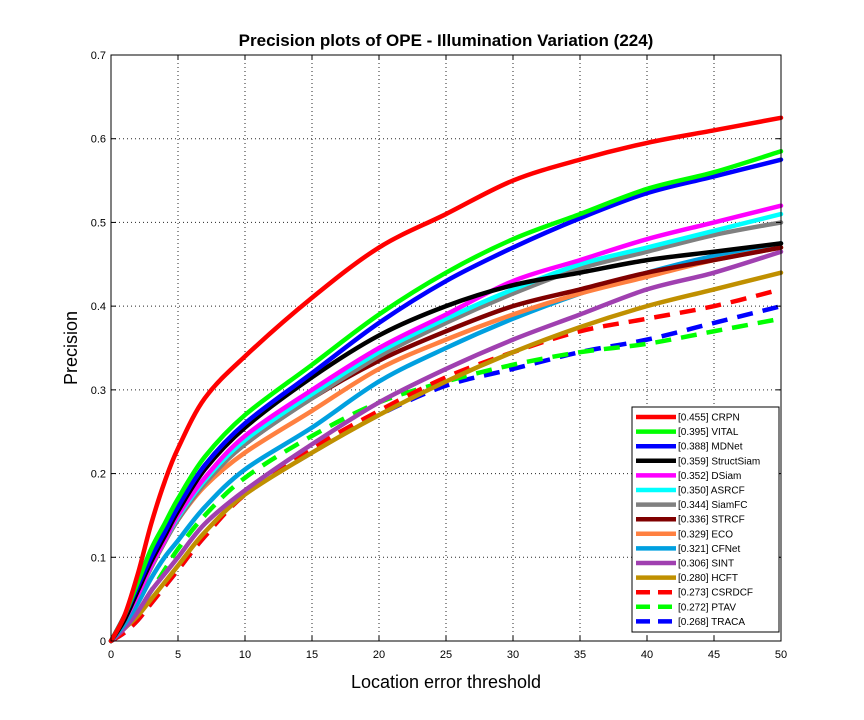 The image size is (864, 720). What do you see at coordinates (98, 307) in the screenshot?
I see `y-tick-label: 0.4` at bounding box center [98, 307].